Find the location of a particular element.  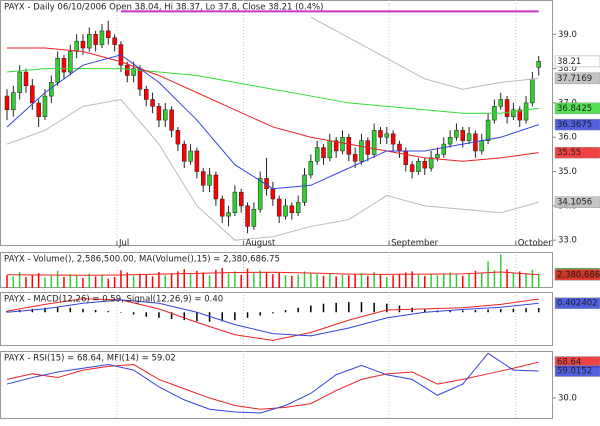

value-label: 0.402402 is located at coordinates (577, 304).